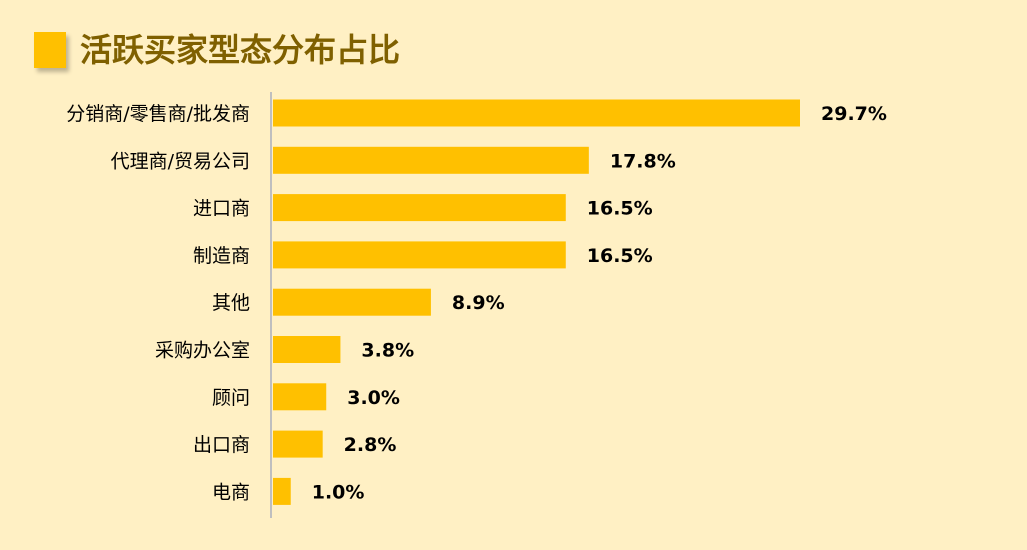  I want to click on chart-title: 活跃买家型态分布占比, so click(240, 50).